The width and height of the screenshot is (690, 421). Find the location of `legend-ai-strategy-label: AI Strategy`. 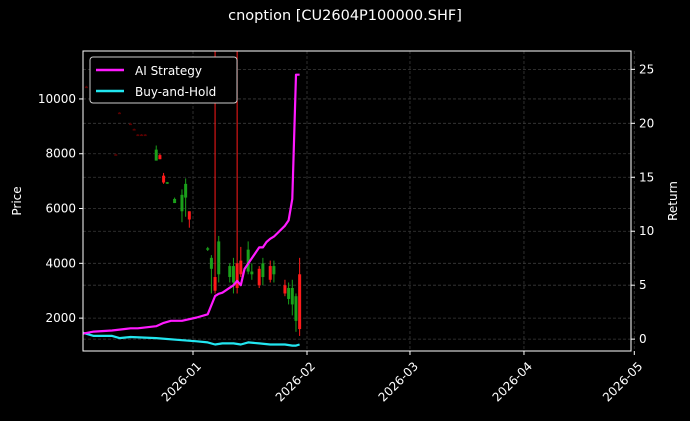

legend-ai-strategy-label: AI Strategy is located at coordinates (168, 71).